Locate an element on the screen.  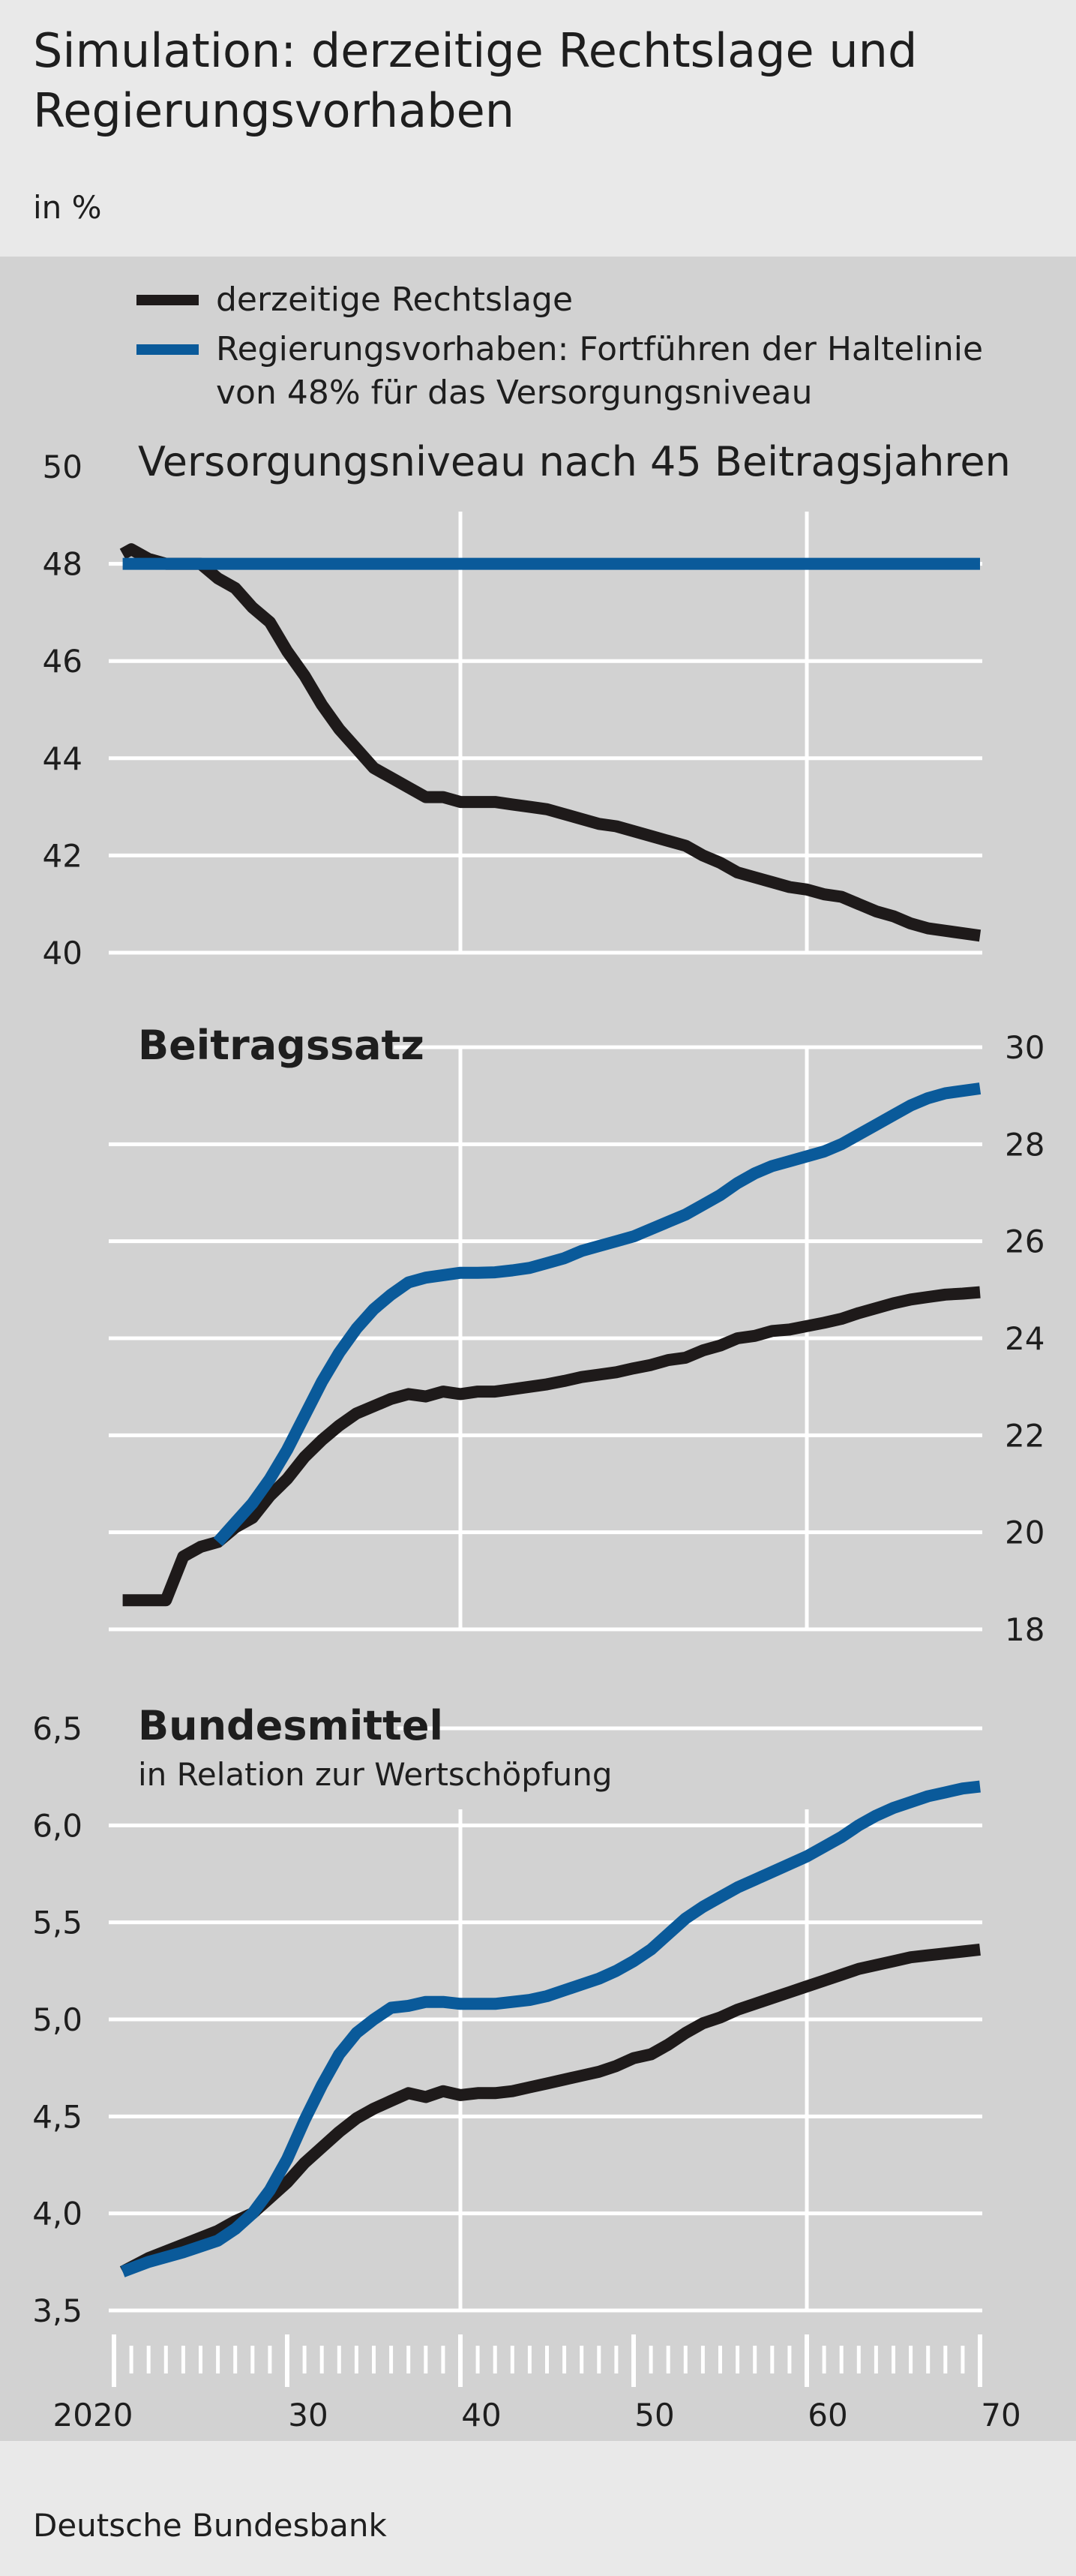
y-tick-label: 40 is located at coordinates (62, 953).